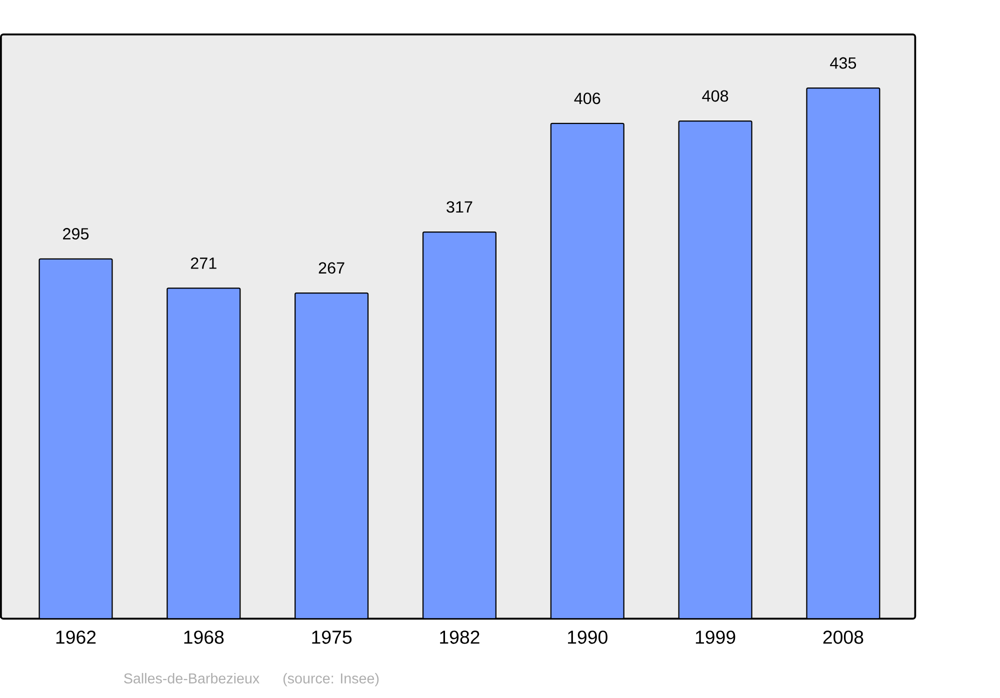 This screenshot has width=1000, height=698. What do you see at coordinates (331, 679) in the screenshot?
I see `text: (source: Insee)` at bounding box center [331, 679].